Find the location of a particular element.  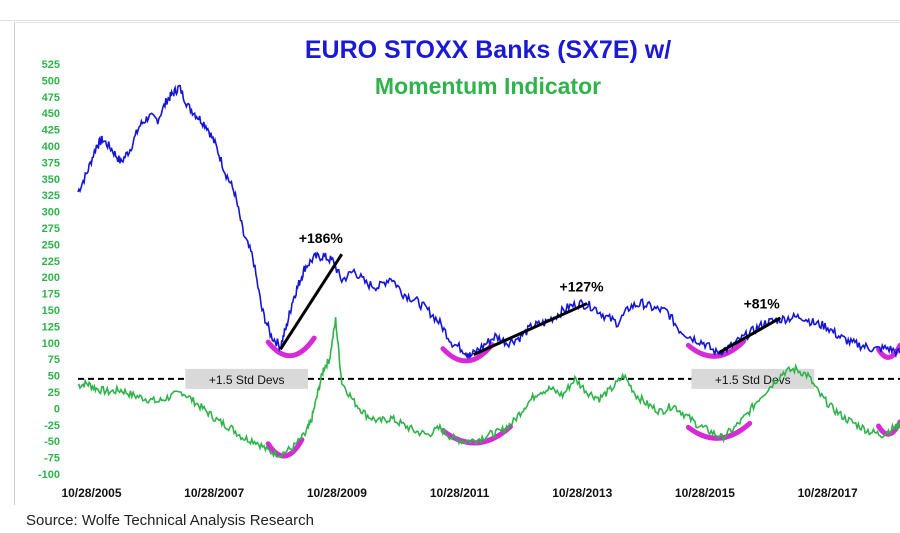

chart-title-line1: EURO STOXX Banks (SX7E) w/ is located at coordinates (488, 50).